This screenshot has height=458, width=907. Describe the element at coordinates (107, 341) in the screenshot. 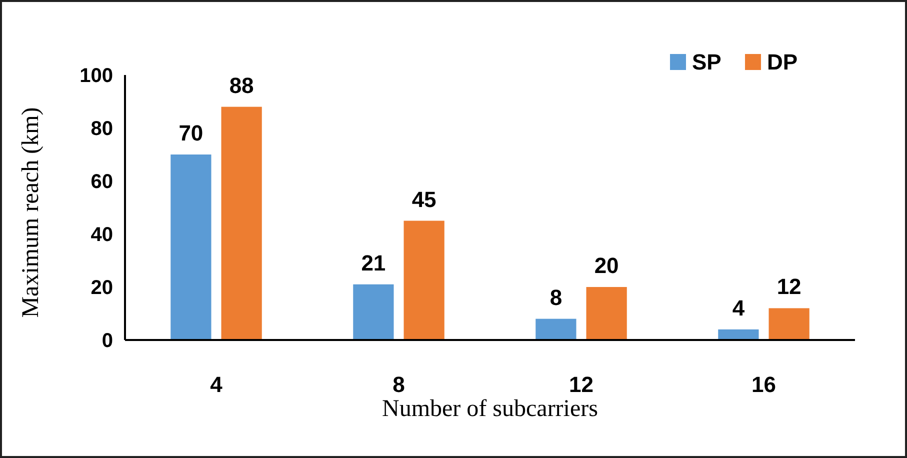

I see `y-tick-label: 0` at that location.